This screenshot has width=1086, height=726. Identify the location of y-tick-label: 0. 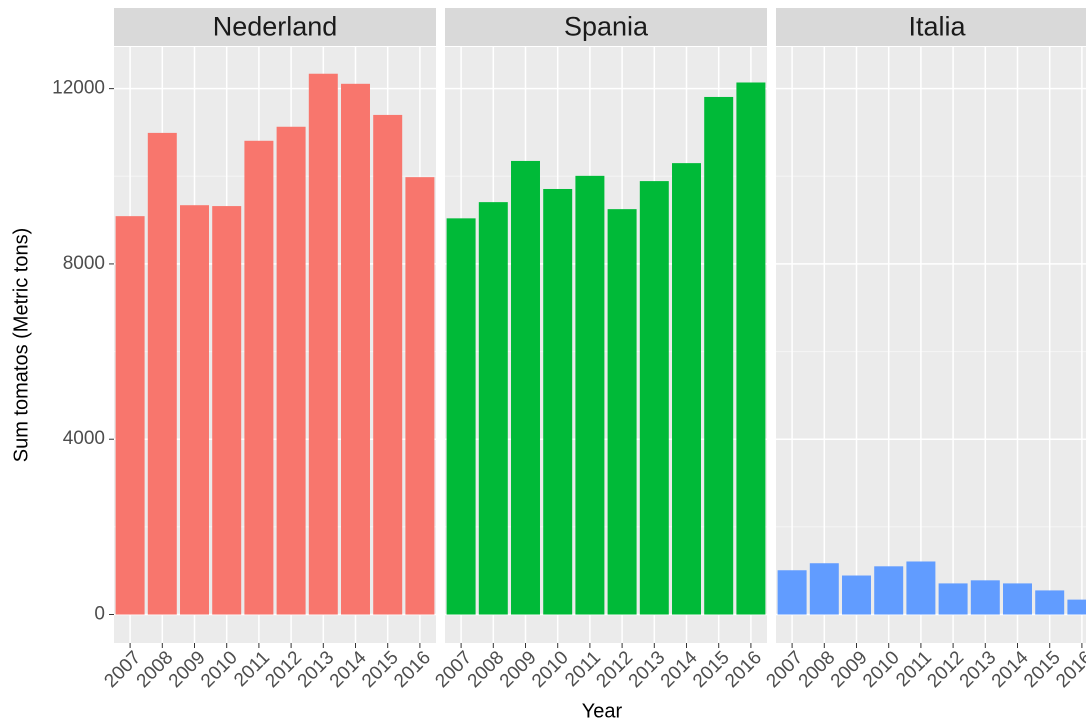
(99, 614).